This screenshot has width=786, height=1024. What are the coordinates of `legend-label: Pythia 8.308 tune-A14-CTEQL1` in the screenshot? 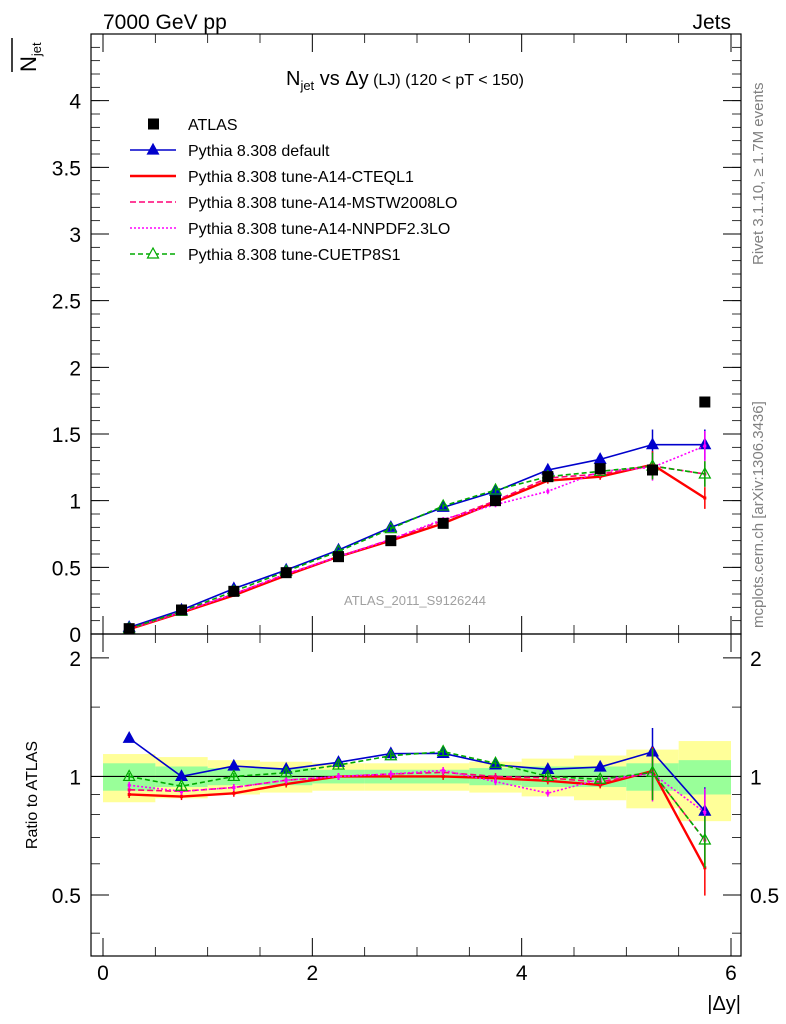 It's located at (301, 177).